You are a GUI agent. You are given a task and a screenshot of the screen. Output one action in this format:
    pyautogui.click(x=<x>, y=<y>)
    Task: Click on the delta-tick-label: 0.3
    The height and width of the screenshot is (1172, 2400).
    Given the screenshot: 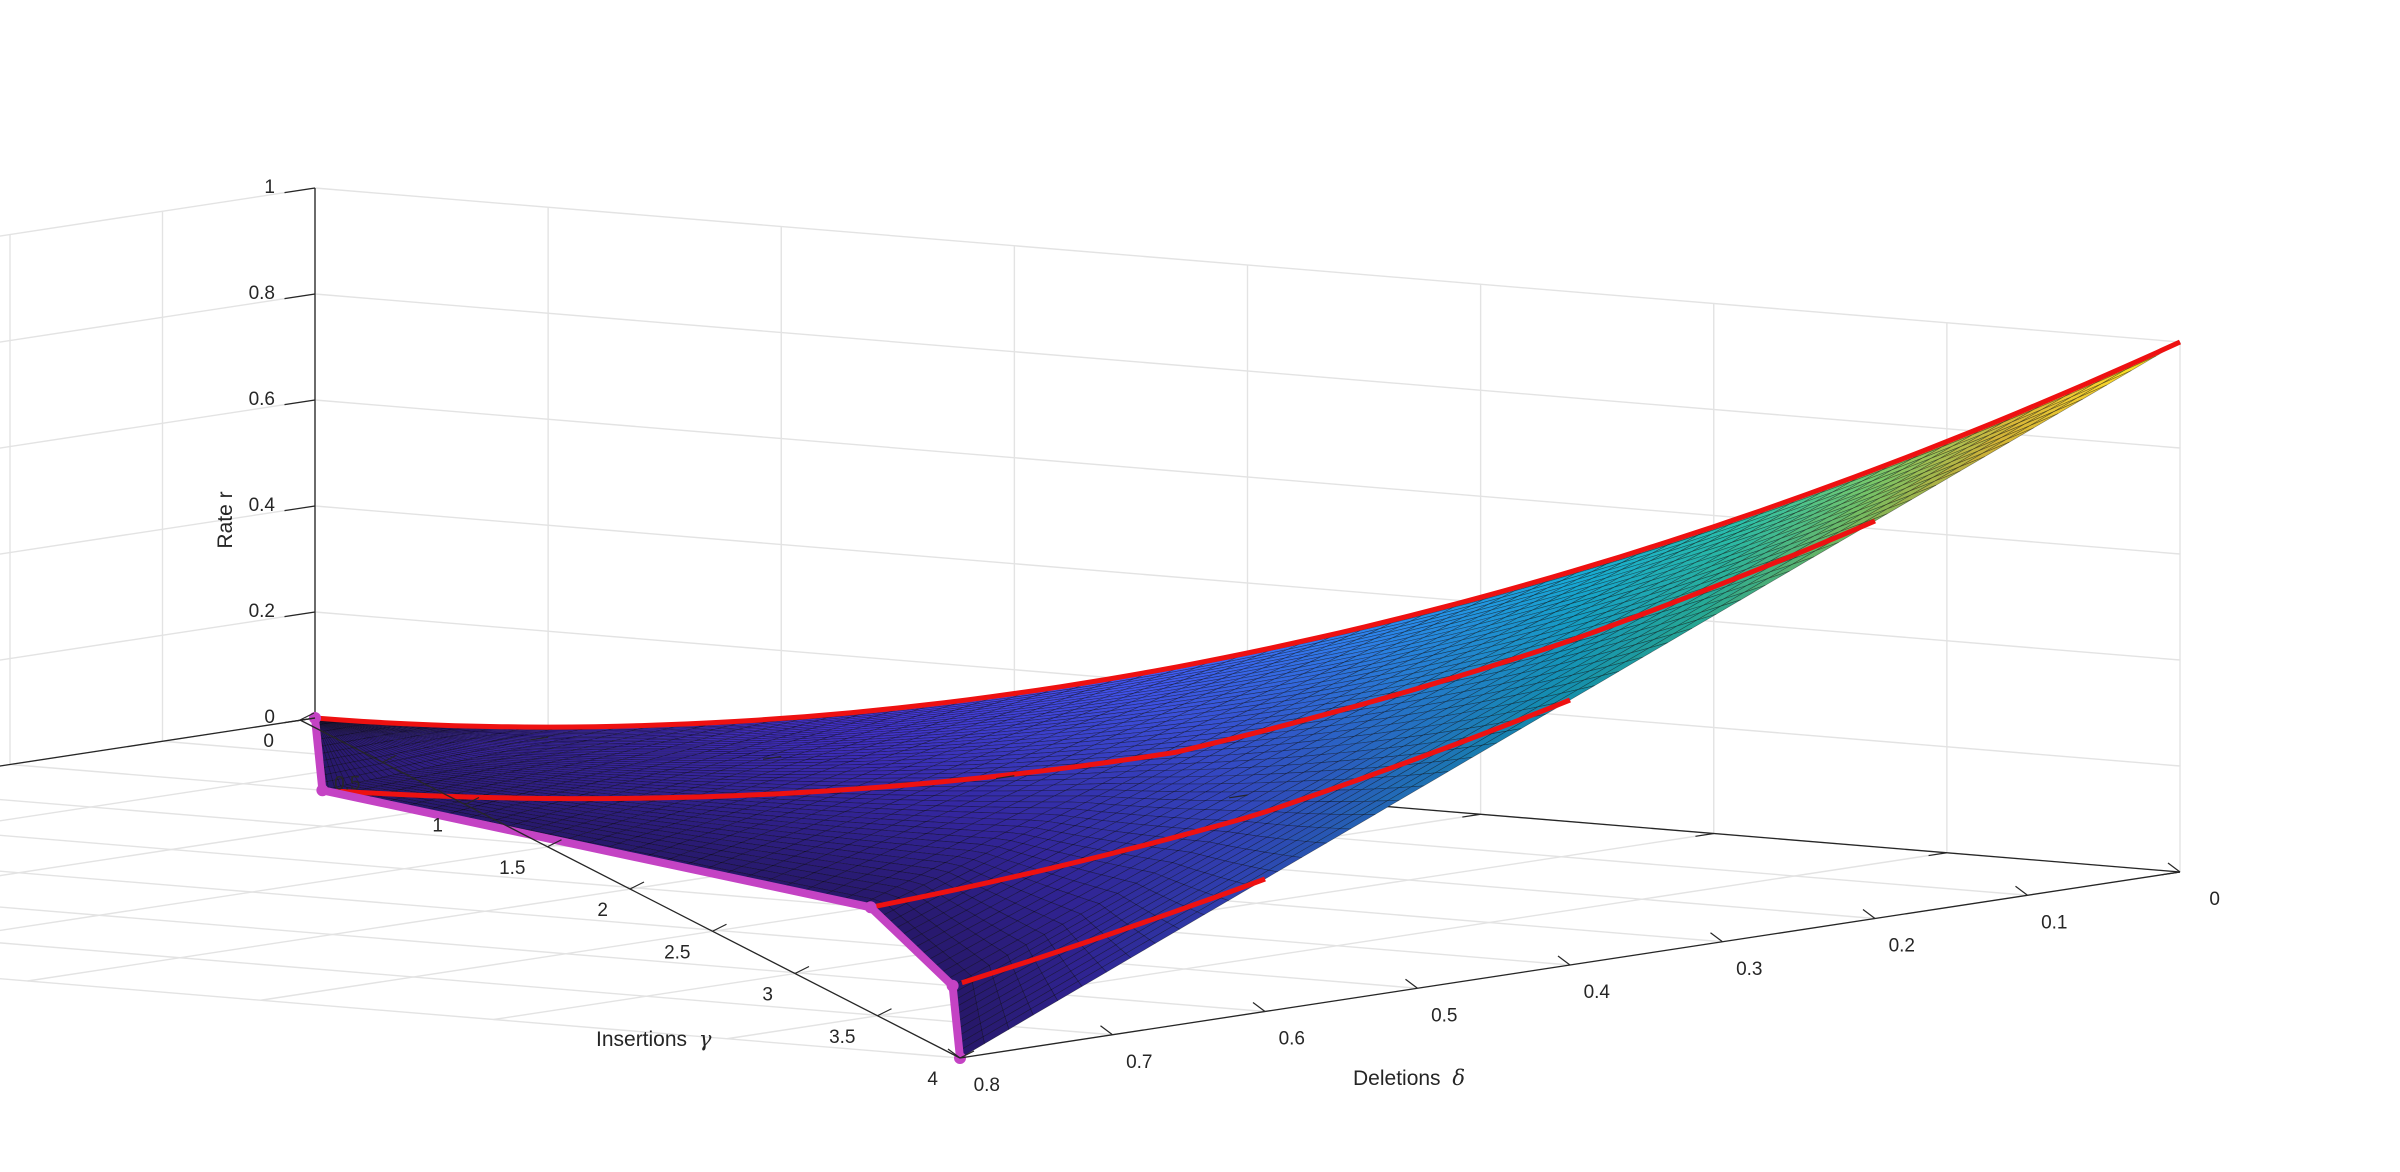 What is the action you would take?
    pyautogui.click(x=1749, y=969)
    